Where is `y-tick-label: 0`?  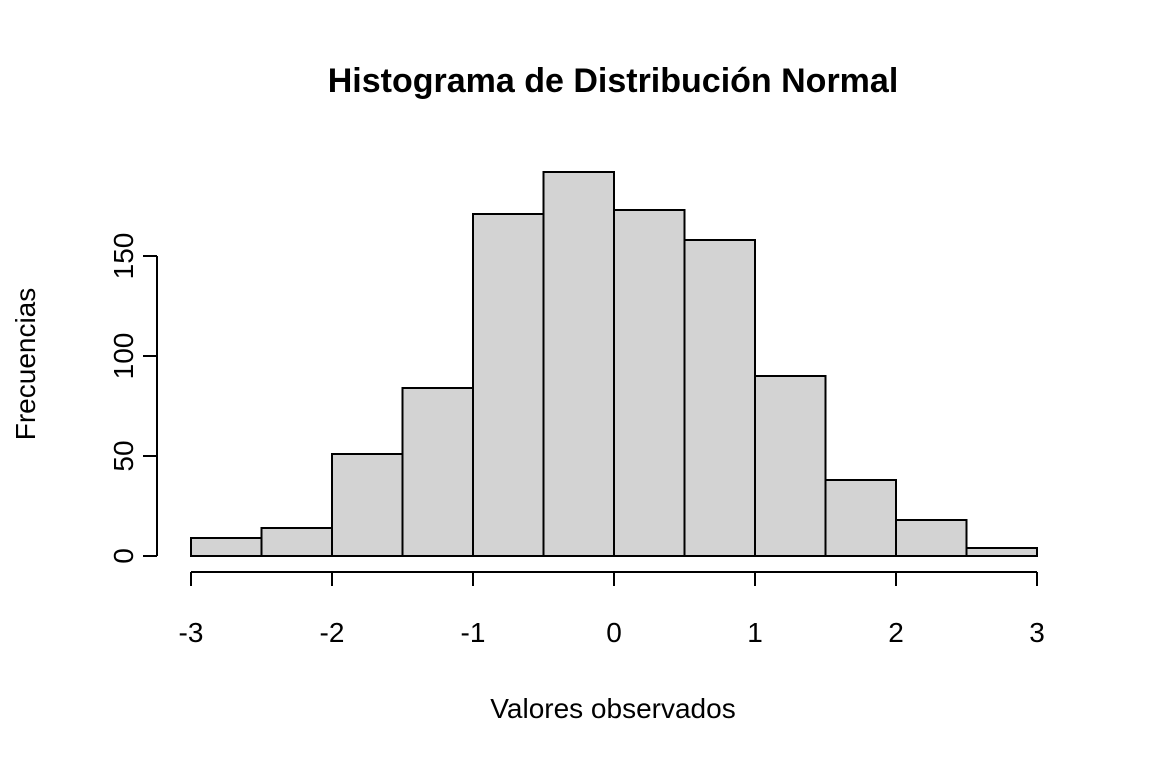 y-tick-label: 0 is located at coordinates (123, 556).